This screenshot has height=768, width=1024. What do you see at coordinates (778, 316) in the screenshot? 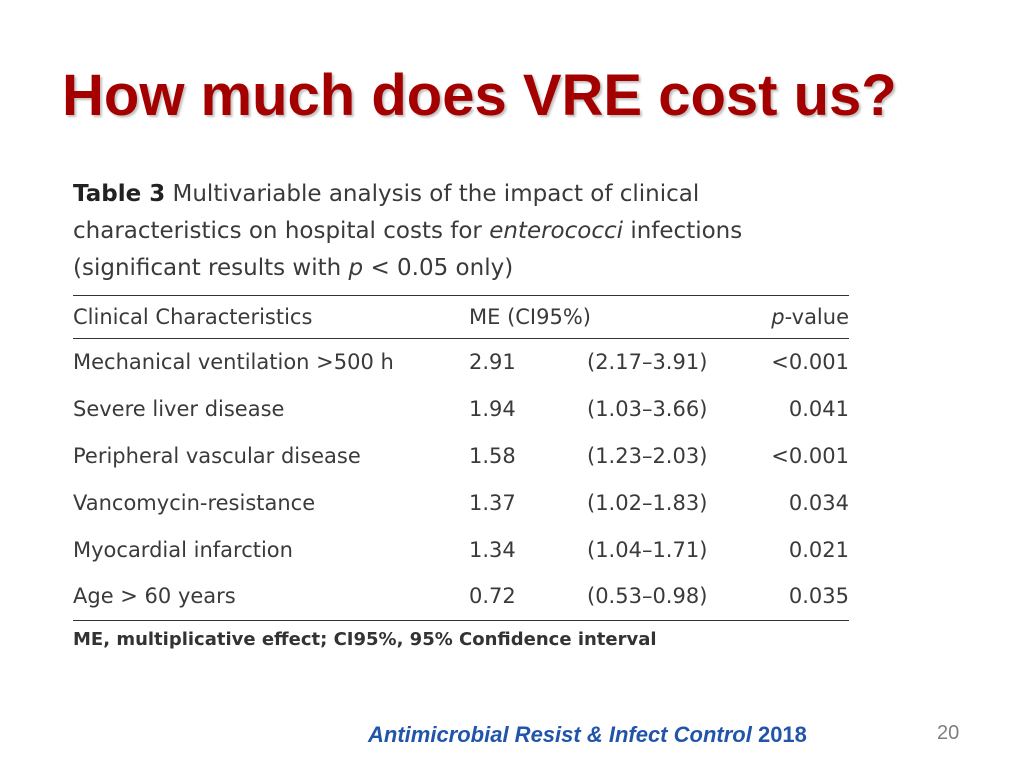
I see `header-p-italic: p` at bounding box center [778, 316].